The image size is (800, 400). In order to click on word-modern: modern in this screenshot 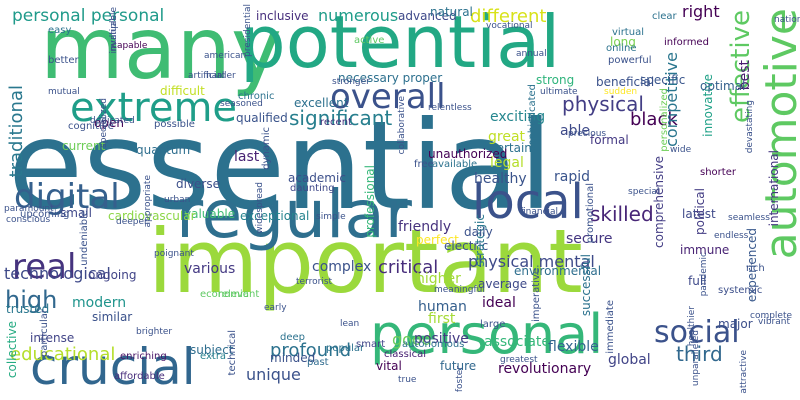, I will do `click(99, 303)`.